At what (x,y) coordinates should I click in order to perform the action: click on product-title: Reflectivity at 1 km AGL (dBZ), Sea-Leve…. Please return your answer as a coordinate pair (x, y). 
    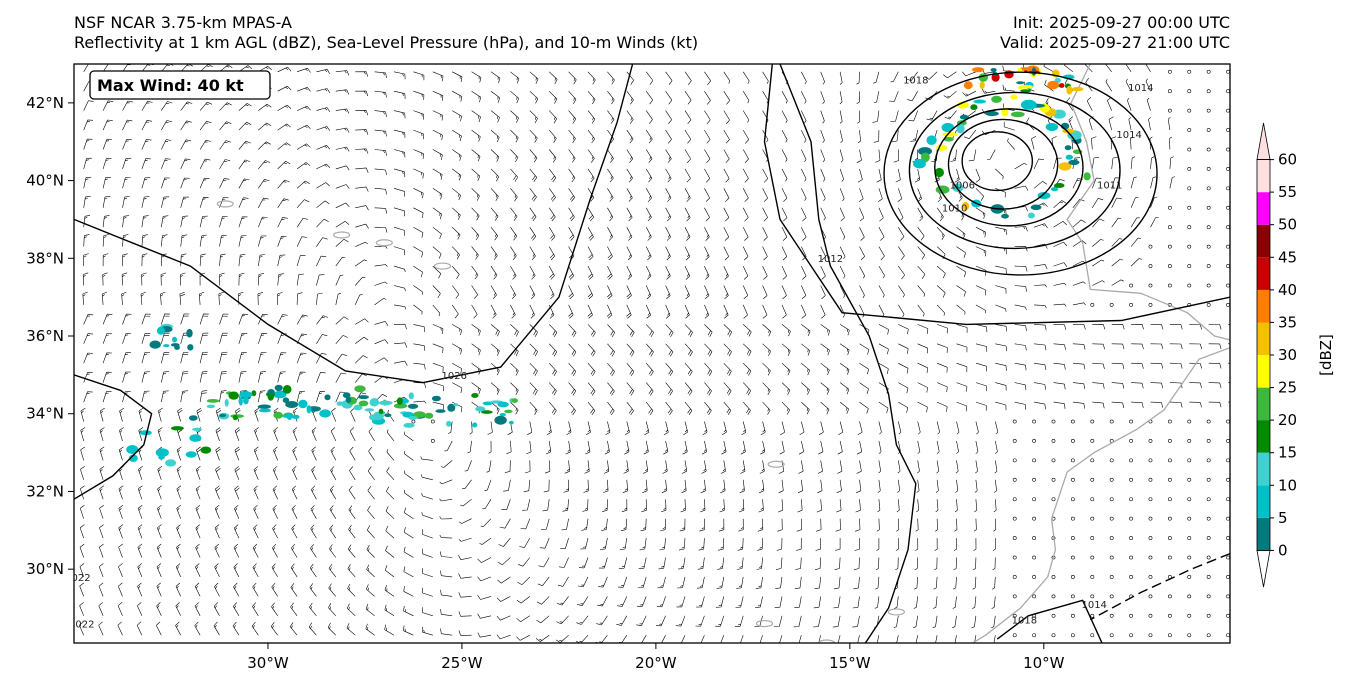
    Looking at the image, I should click on (386, 42).